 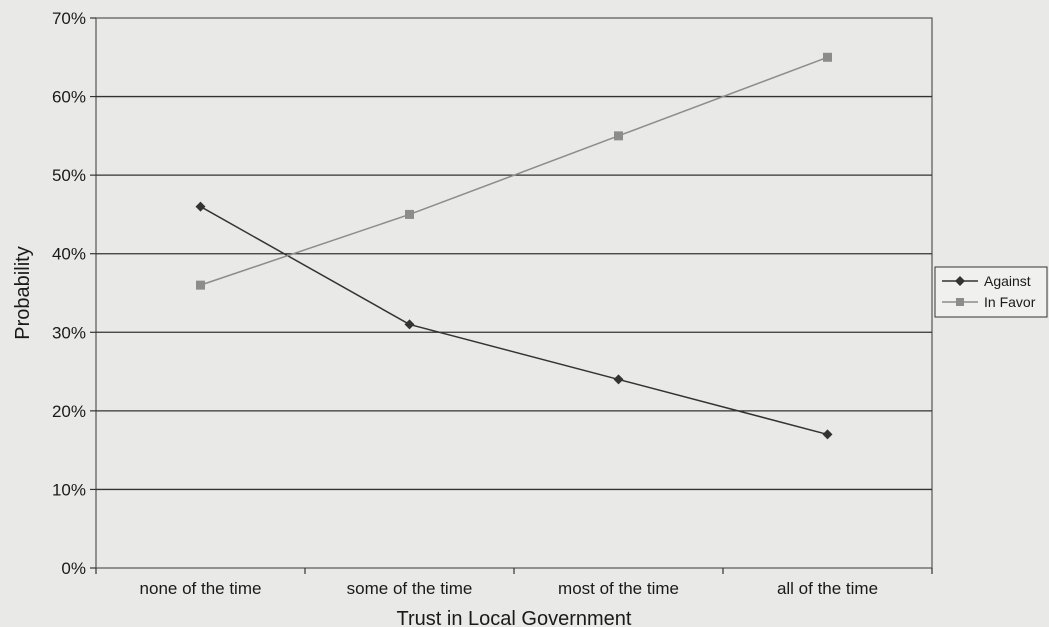 I want to click on x-tick-label: all of the time, so click(x=827, y=588).